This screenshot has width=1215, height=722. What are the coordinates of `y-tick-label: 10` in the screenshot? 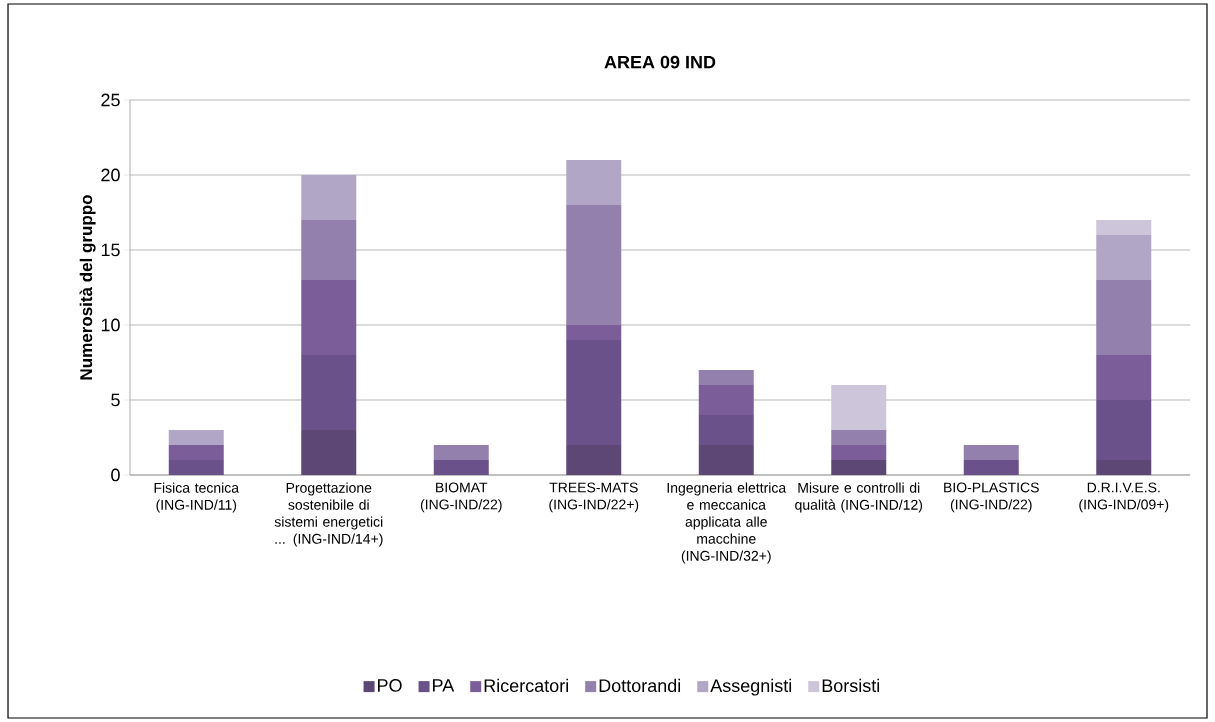 It's located at (110, 325).